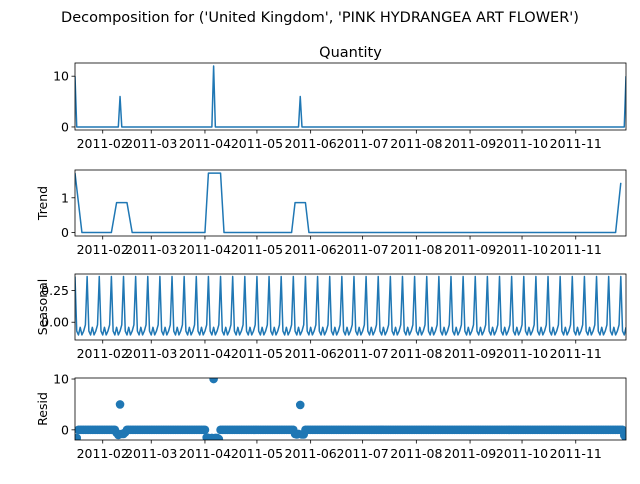  Describe the element at coordinates (55, 322) in the screenshot. I see `y-tick-label: 0.00` at that location.